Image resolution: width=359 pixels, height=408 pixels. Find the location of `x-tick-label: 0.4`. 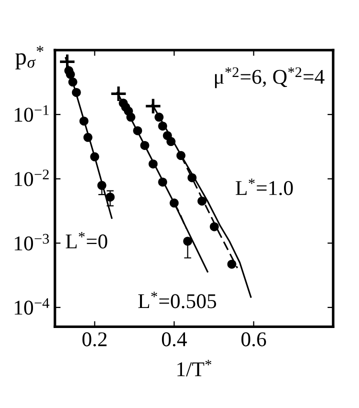

x-tick-label: 0.4 is located at coordinates (174, 339).